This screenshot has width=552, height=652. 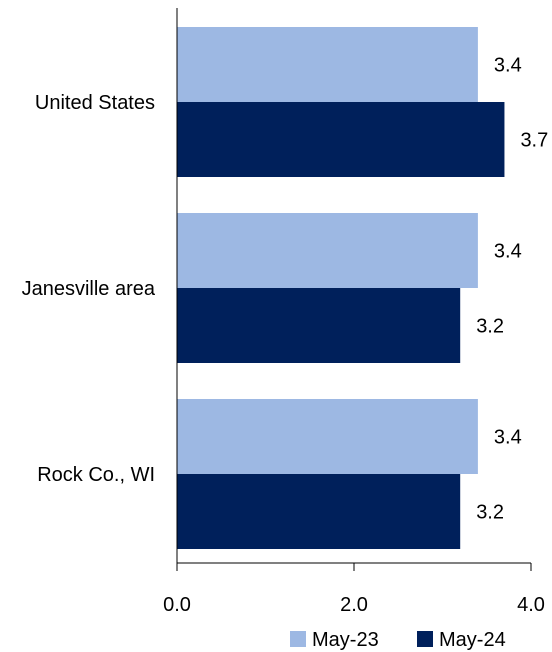 I want to click on category-label: United States, so click(x=95, y=103).